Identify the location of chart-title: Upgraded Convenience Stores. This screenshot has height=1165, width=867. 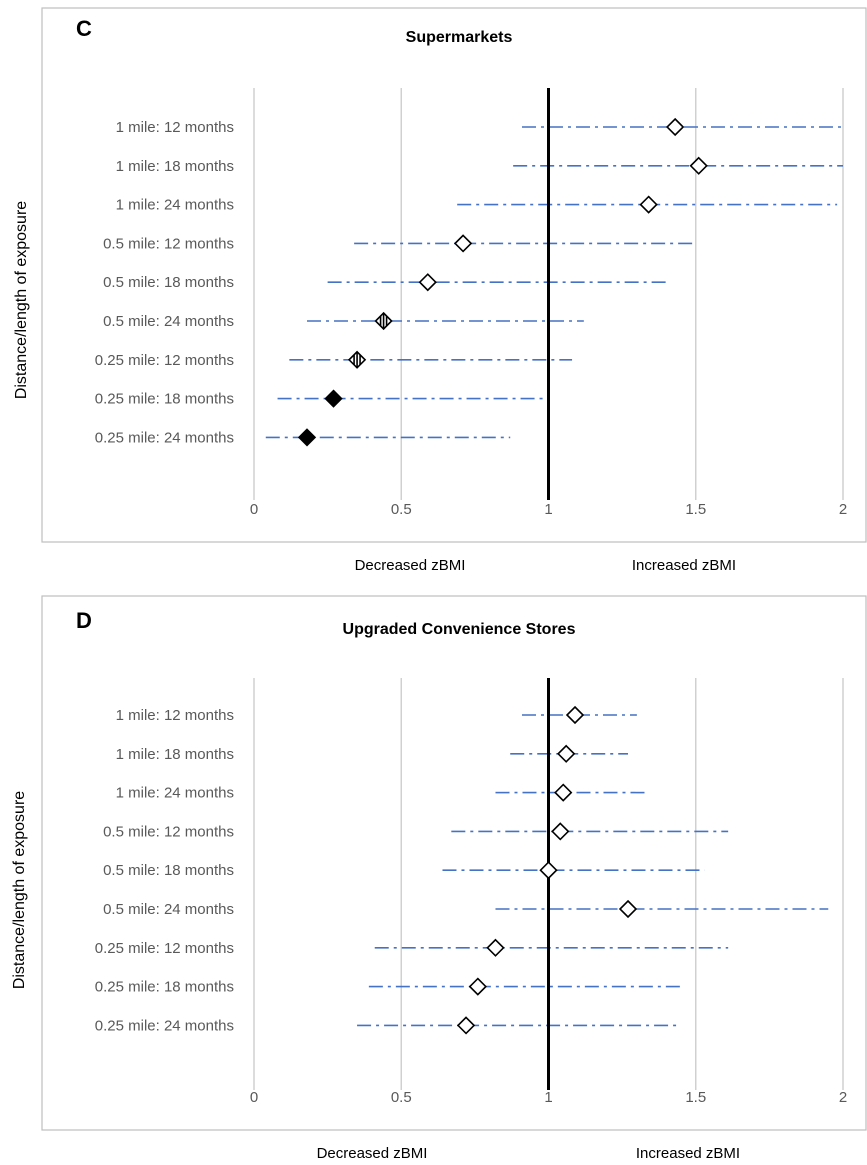
(459, 629).